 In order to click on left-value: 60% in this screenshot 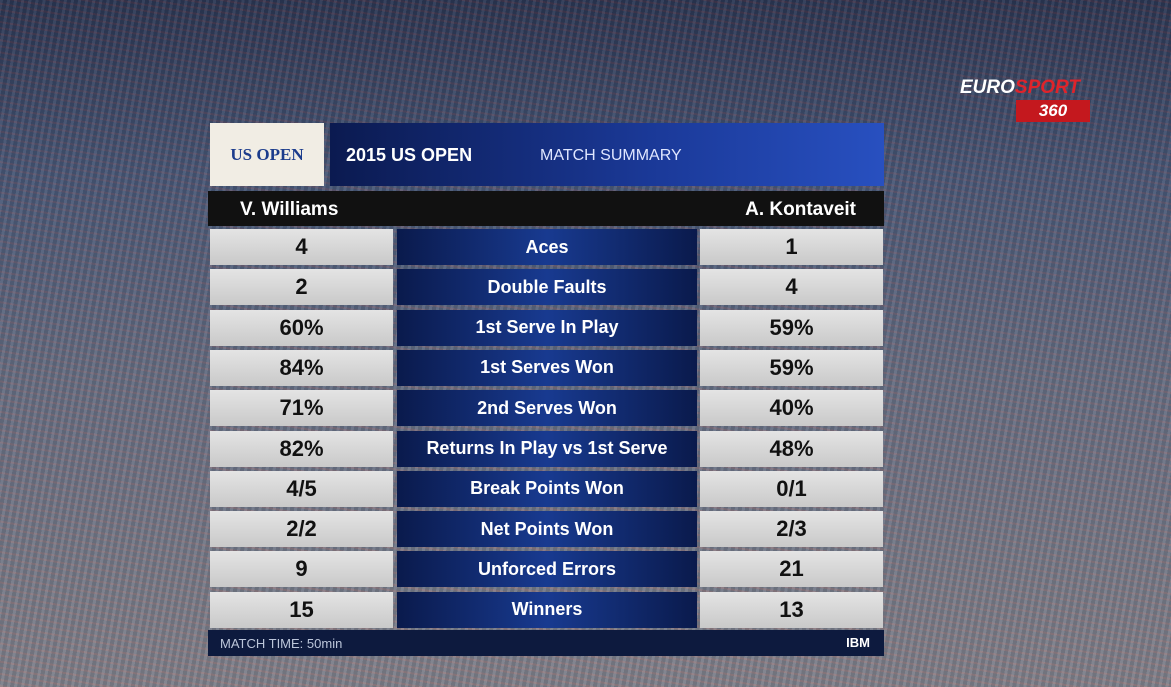, I will do `click(301, 327)`.